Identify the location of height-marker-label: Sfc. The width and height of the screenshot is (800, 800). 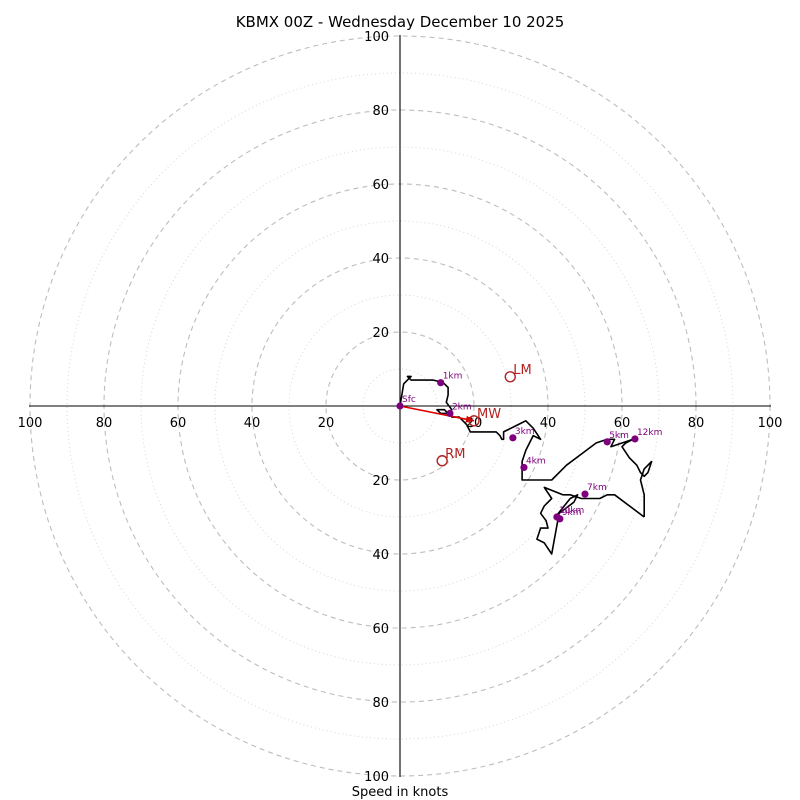
(409, 400).